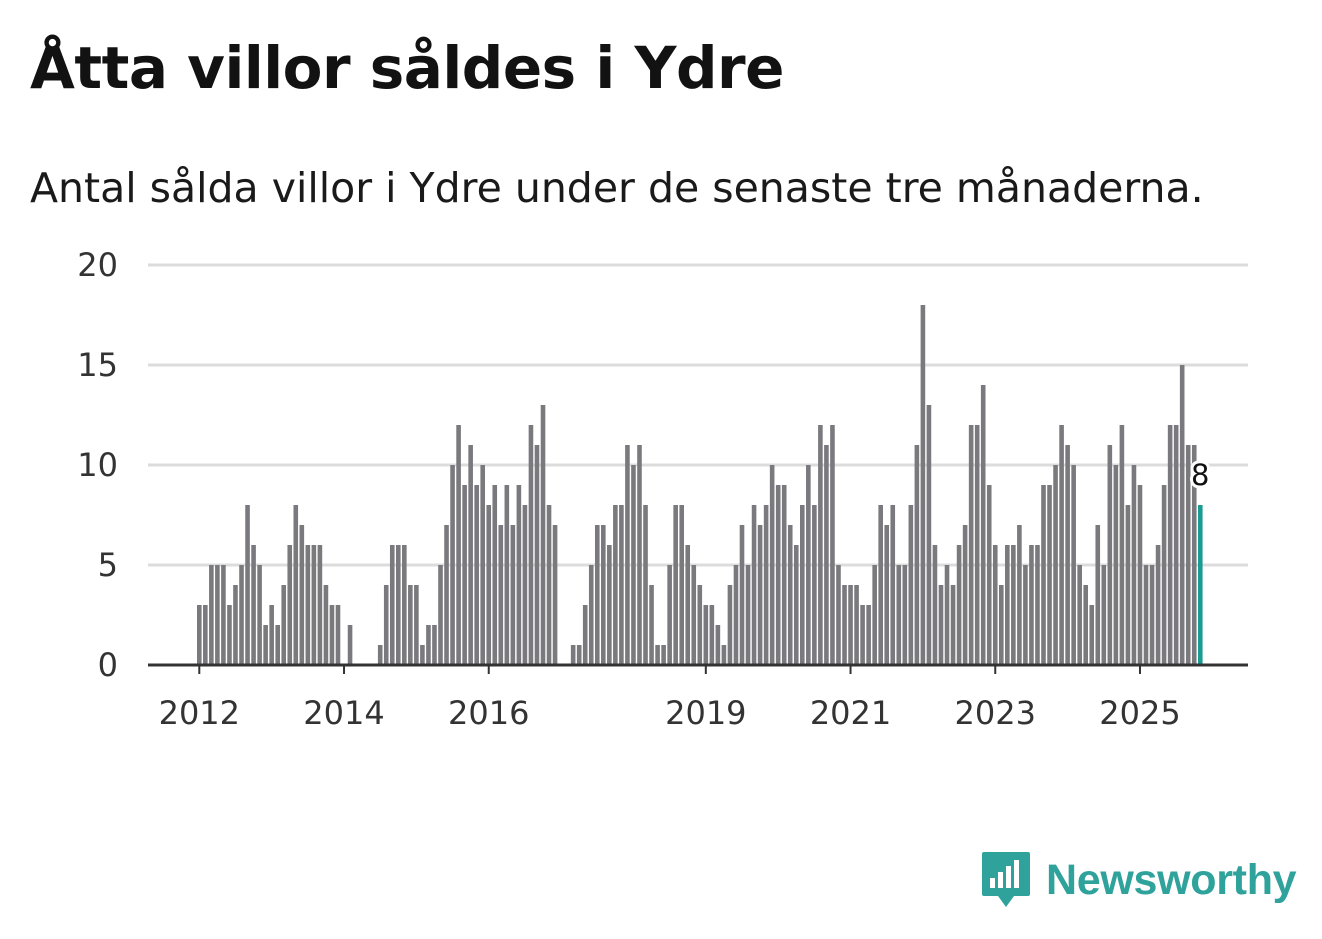  I want to click on highlight-value-label: 8, so click(1200, 475).